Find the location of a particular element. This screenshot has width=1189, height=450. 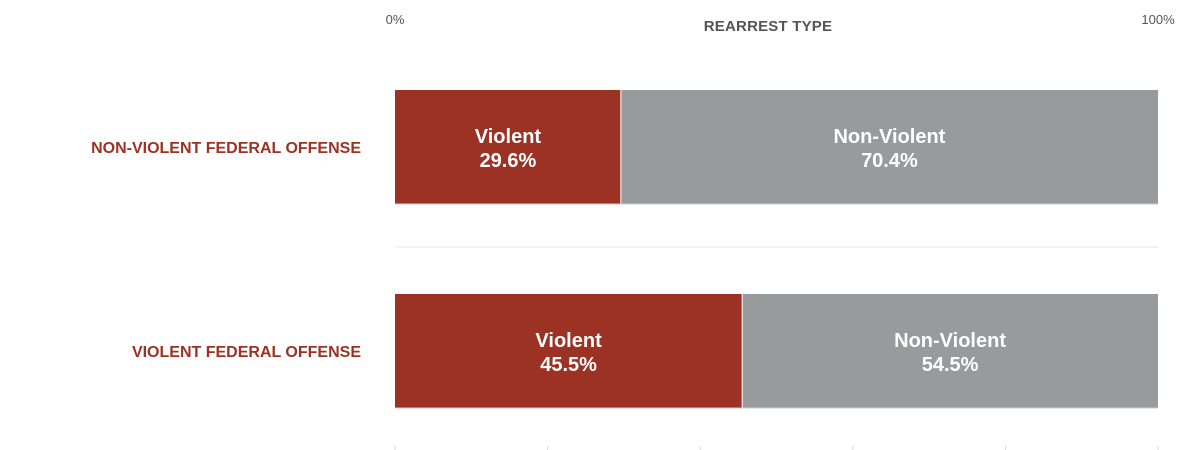

category-label: NON-VIOLENT FEDERAL OFFENSE is located at coordinates (226, 148).